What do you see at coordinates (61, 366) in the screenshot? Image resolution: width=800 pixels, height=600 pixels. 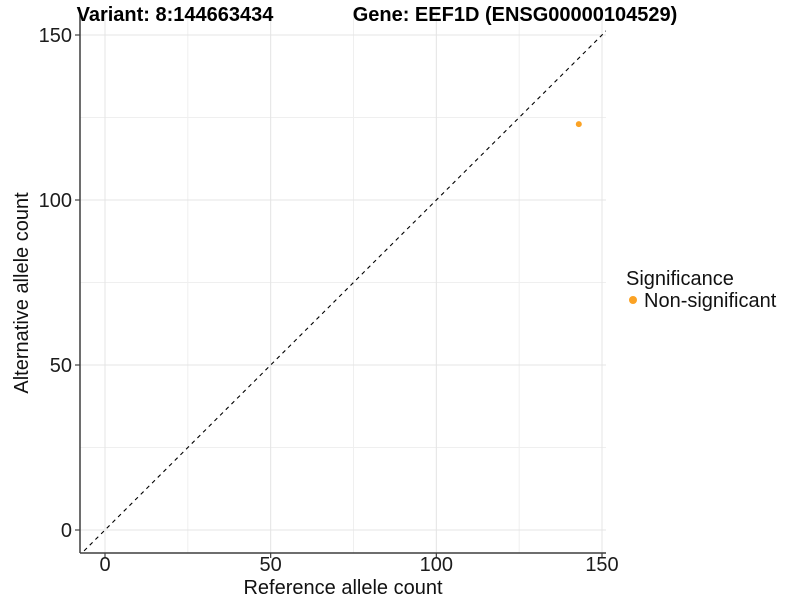 I see `y-tick-label: 50` at bounding box center [61, 366].